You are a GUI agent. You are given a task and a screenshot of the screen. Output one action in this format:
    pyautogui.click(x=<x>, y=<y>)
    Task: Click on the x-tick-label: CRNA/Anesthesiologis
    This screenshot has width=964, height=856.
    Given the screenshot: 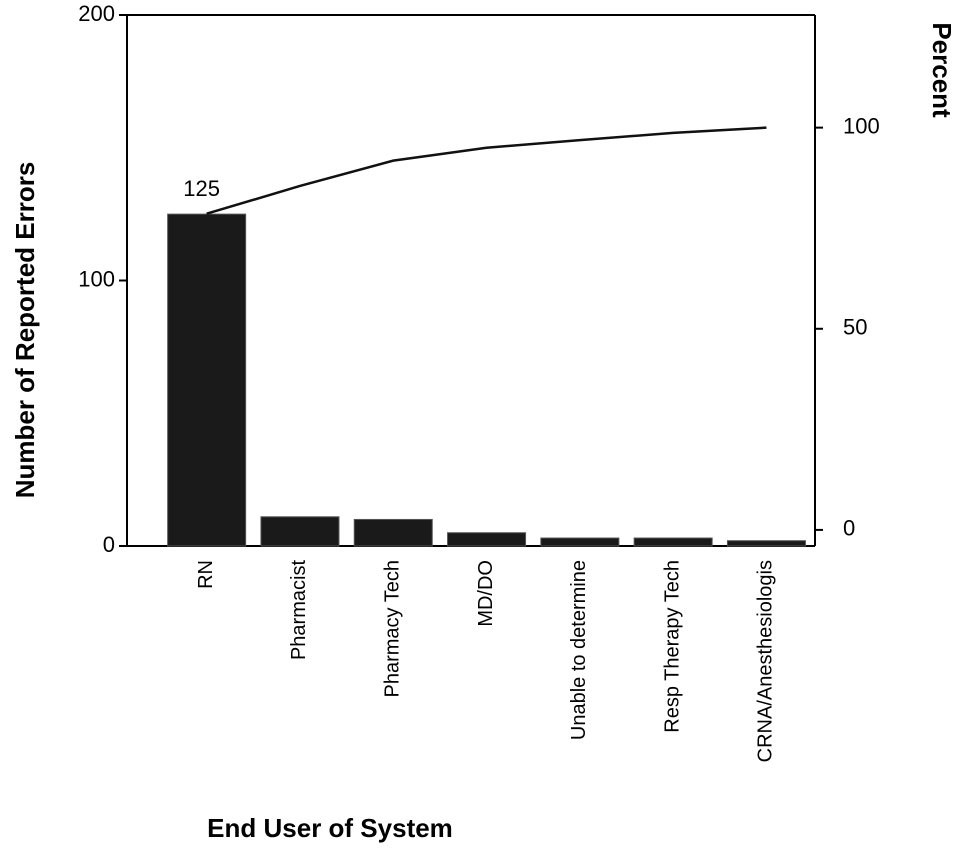 What is the action you would take?
    pyautogui.click(x=766, y=661)
    